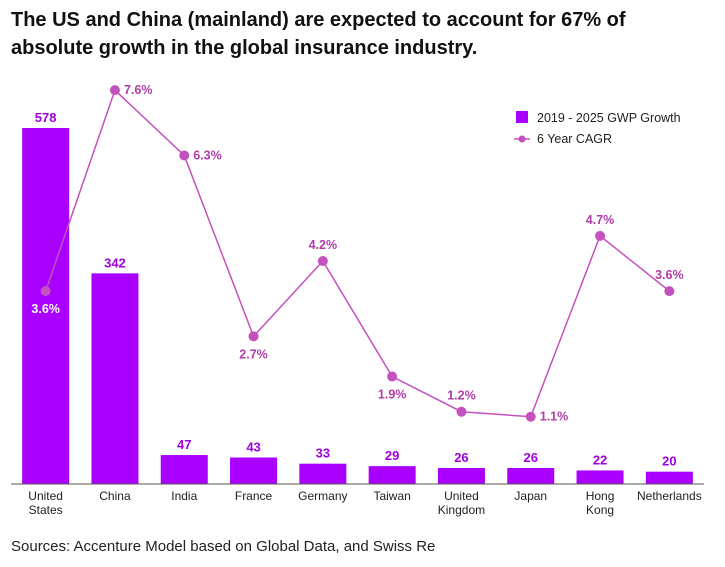 The image size is (725, 567). What do you see at coordinates (461, 510) in the screenshot?
I see `x-tick-label-part: Kingdom` at bounding box center [461, 510].